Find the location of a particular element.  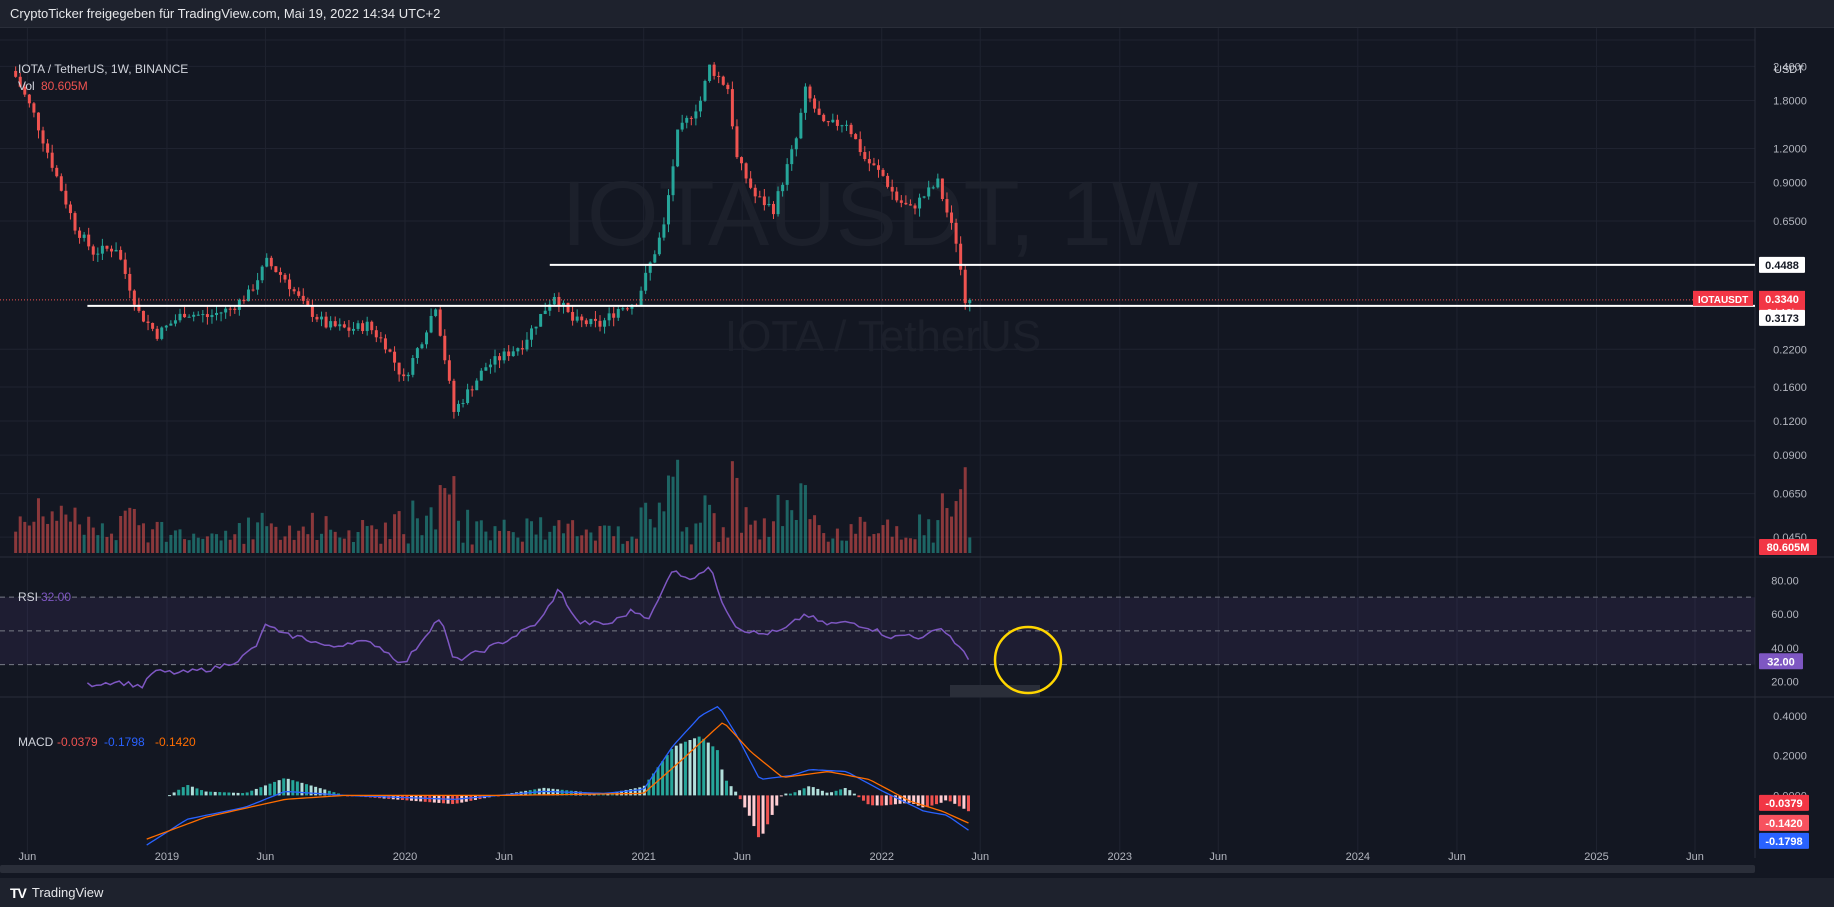

rsi-time-highlight is located at coordinates (995, 691).